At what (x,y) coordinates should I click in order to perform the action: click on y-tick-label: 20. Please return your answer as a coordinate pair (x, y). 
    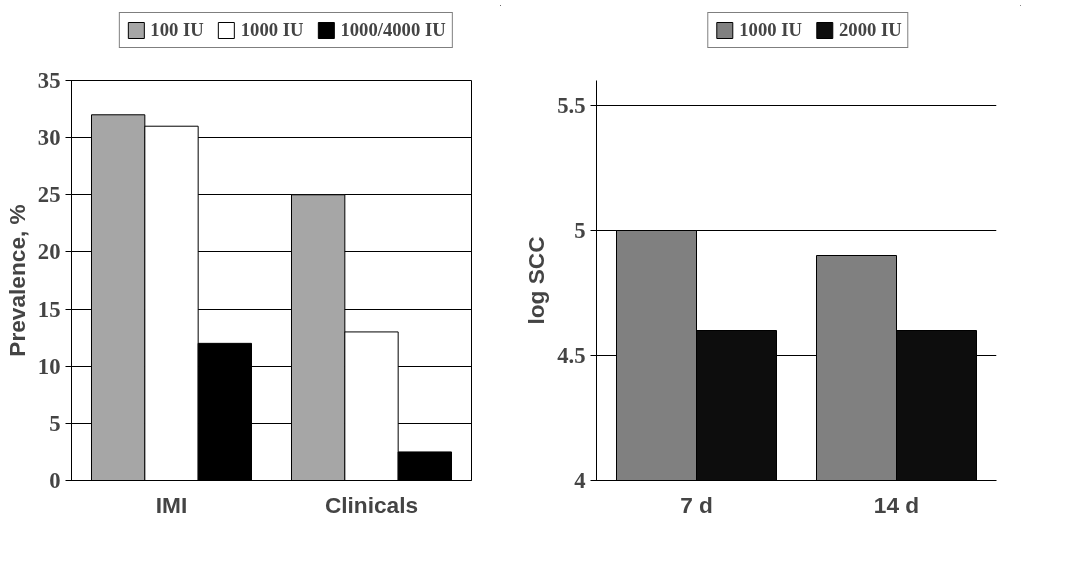
    Looking at the image, I should click on (49, 252).